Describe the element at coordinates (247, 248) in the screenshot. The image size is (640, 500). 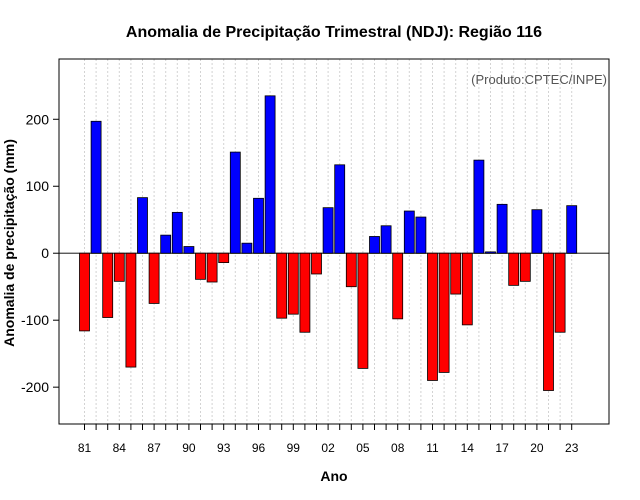
I see `bar-1995` at that location.